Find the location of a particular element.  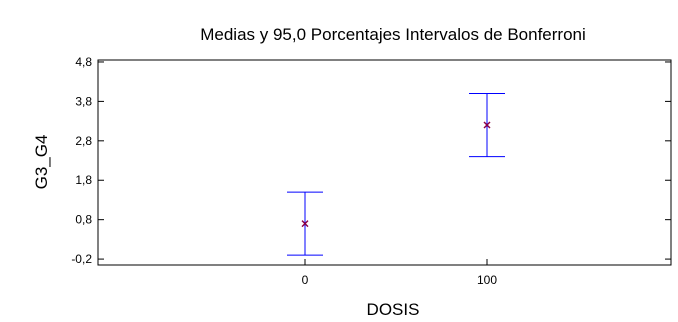

x-tick-label: 100 is located at coordinates (487, 280).